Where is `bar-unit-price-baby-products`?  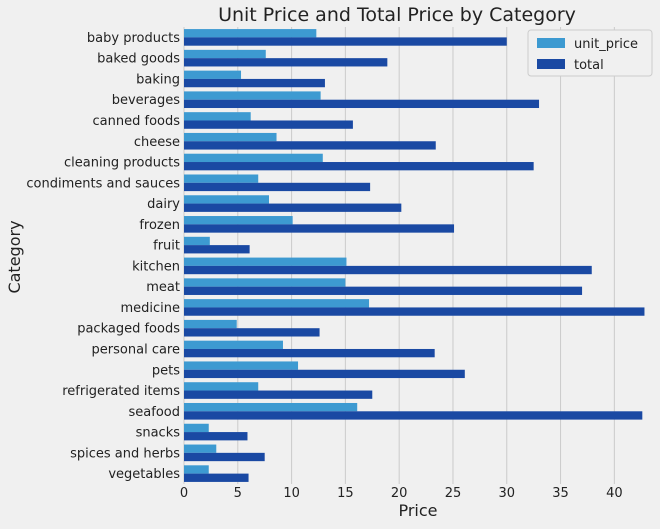
bar-unit-price-baby-products is located at coordinates (250, 33).